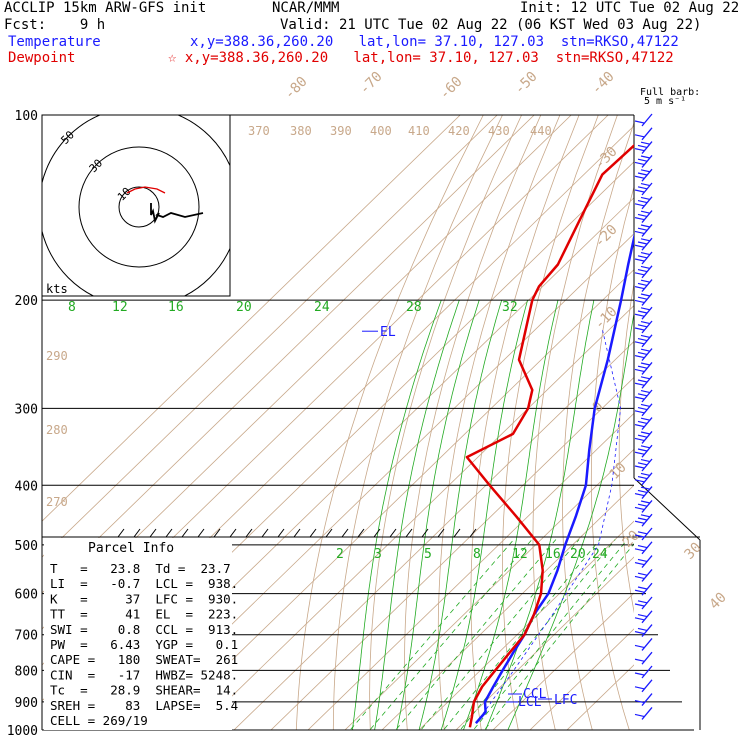 The height and width of the screenshot is (740, 740). Describe the element at coordinates (42, 58) in the screenshot. I see `dewpoint-label: Dewpoint` at that location.